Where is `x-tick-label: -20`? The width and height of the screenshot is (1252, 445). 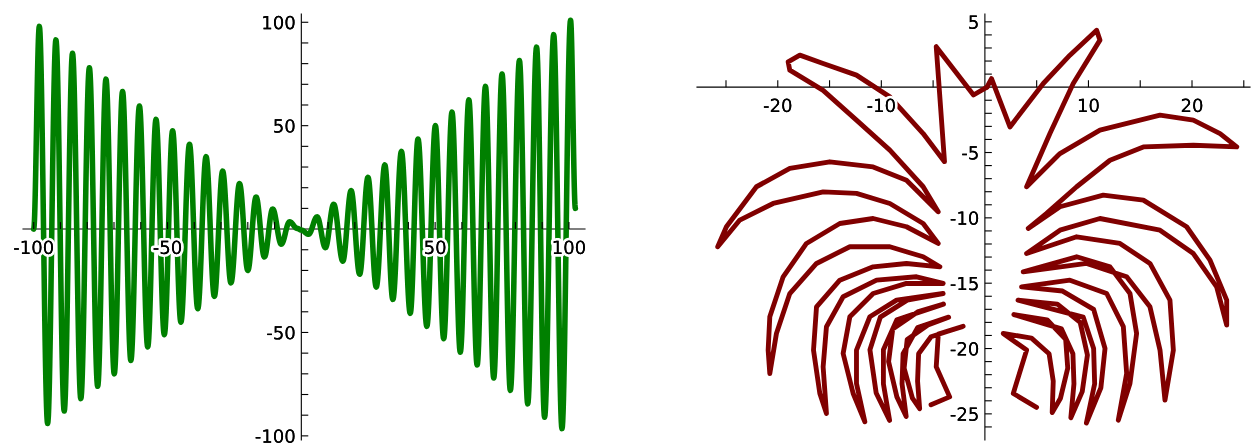 x-tick-label: -20 is located at coordinates (777, 105).